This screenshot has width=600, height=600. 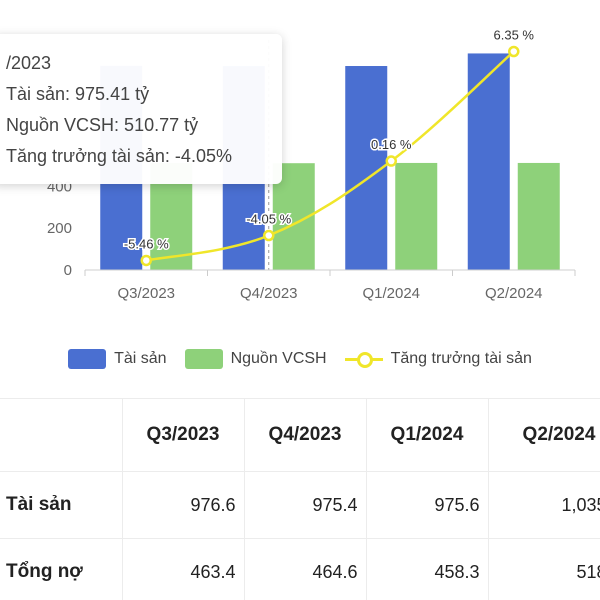 What do you see at coordinates (183, 569) in the screenshot?
I see `table-cell: 463.4` at bounding box center [183, 569].